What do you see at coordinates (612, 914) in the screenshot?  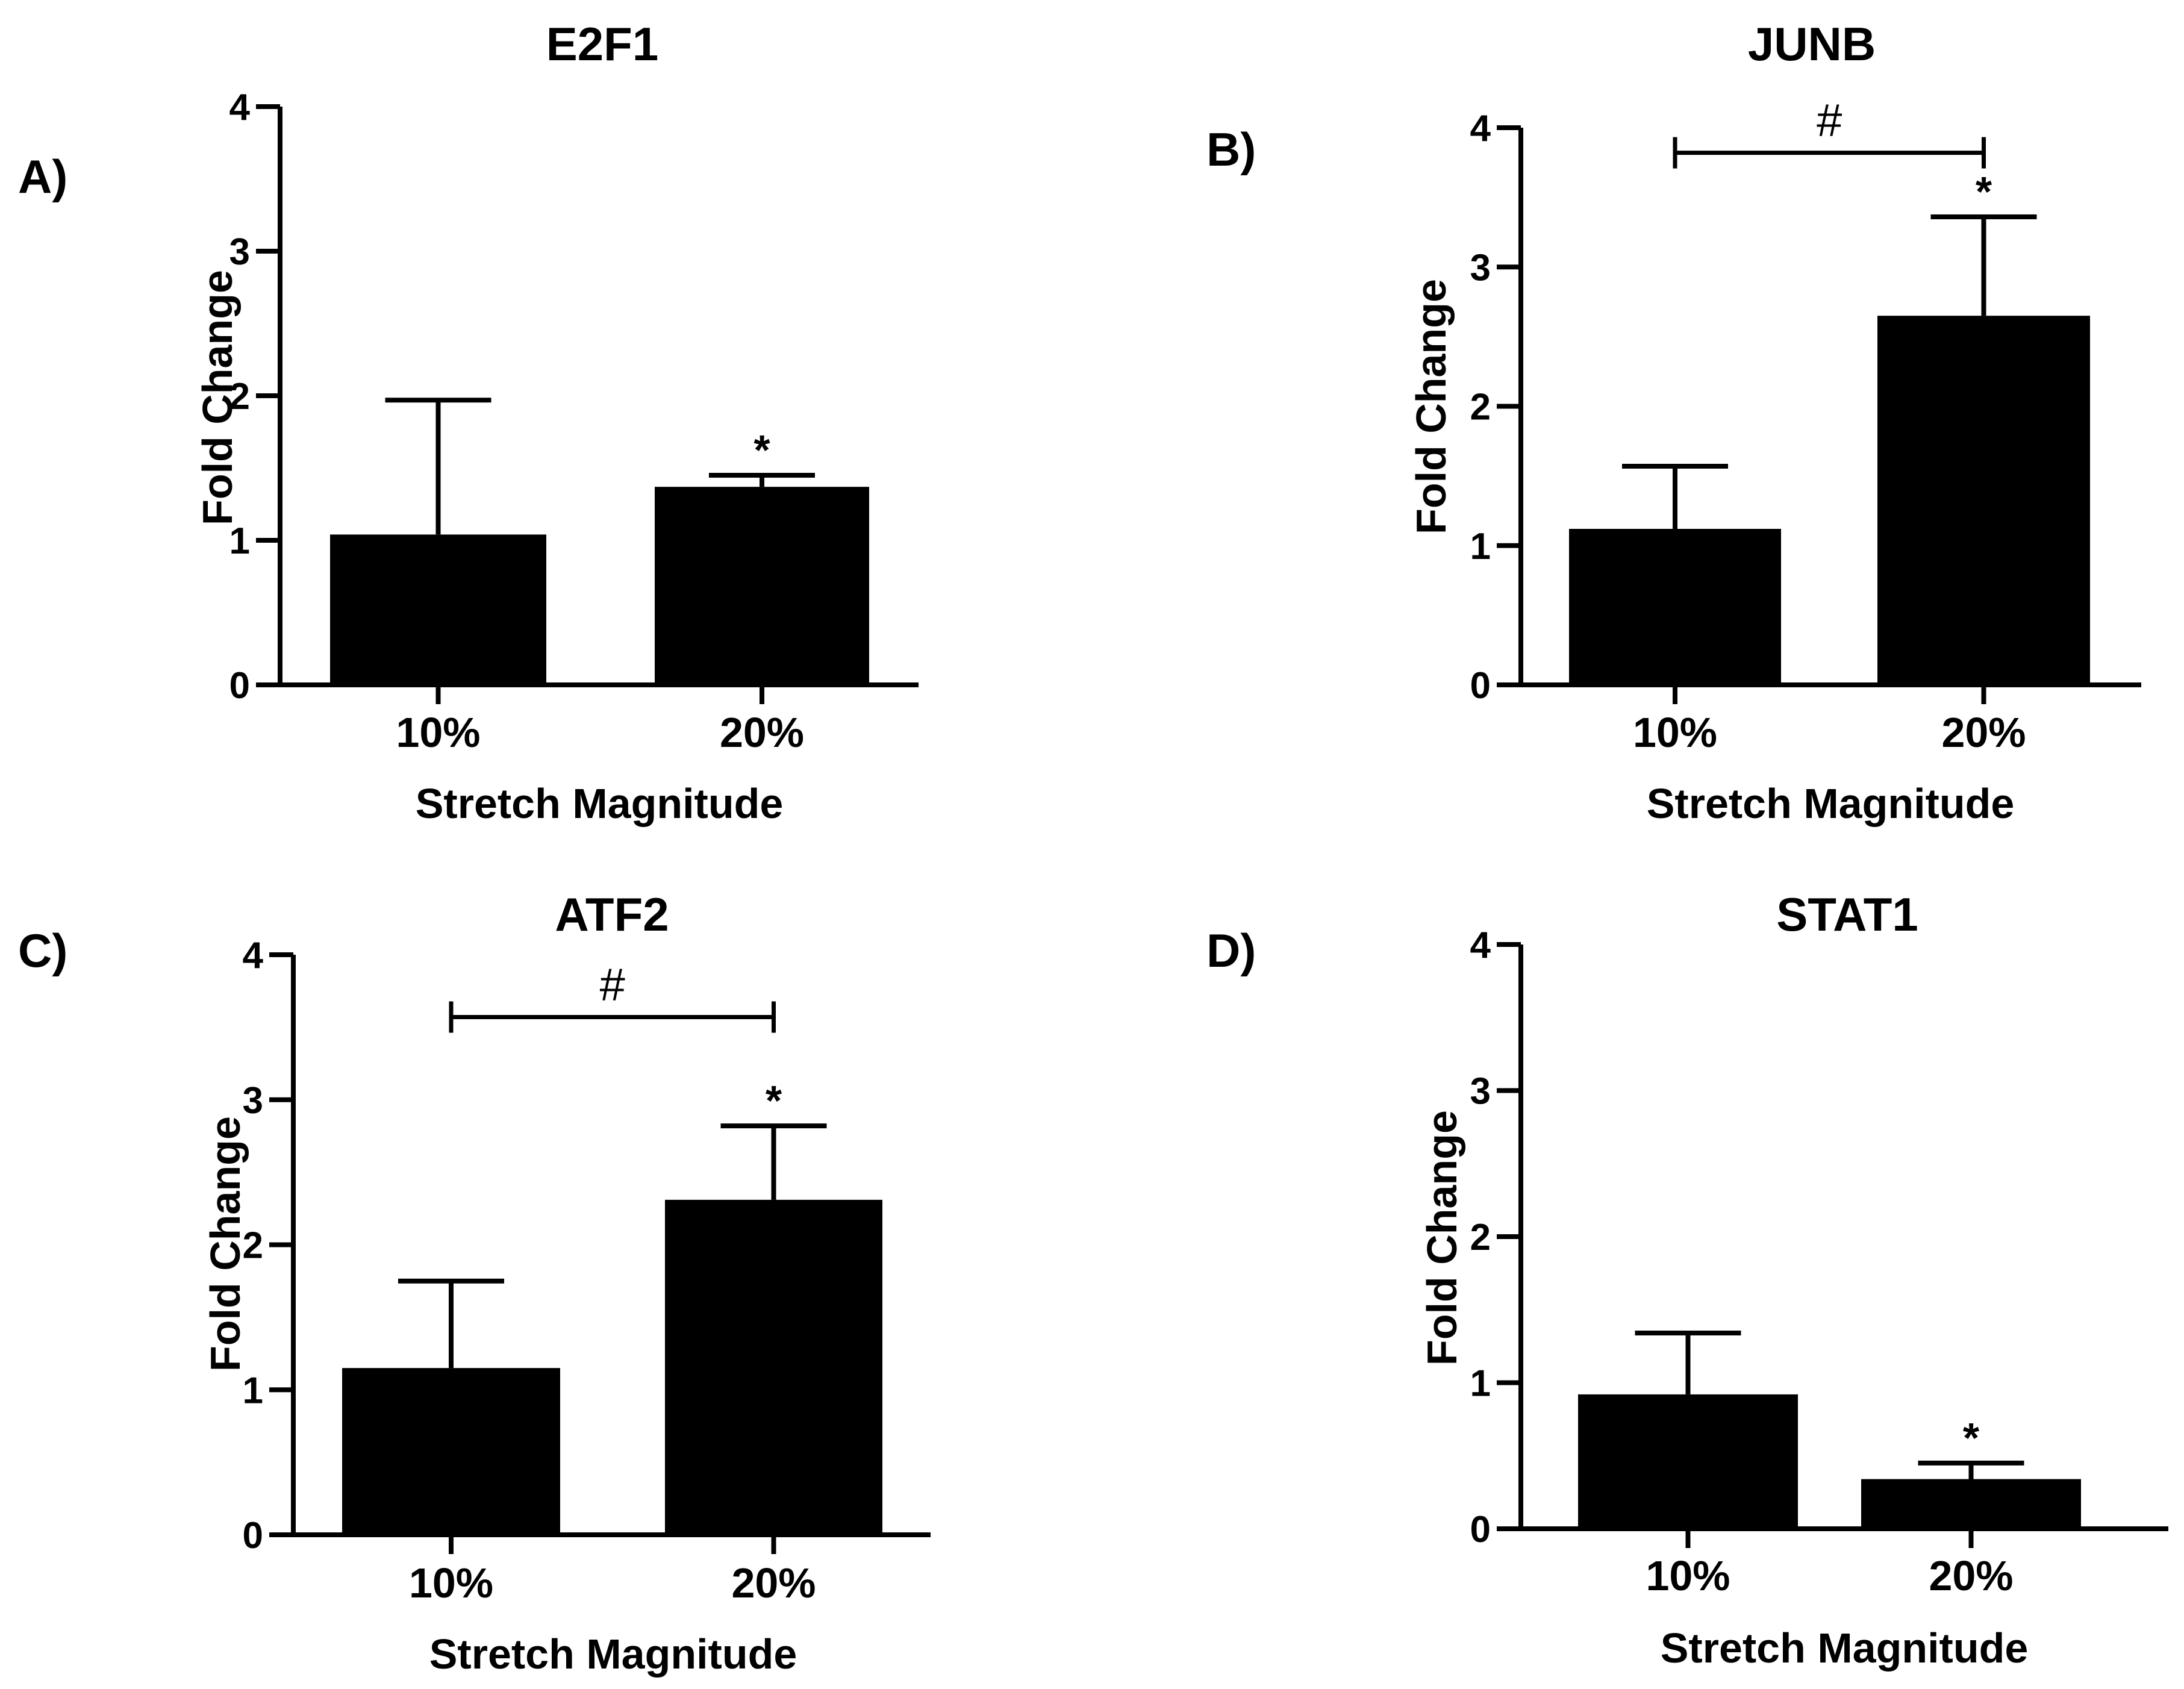 I see `chart-title: ATF2` at bounding box center [612, 914].